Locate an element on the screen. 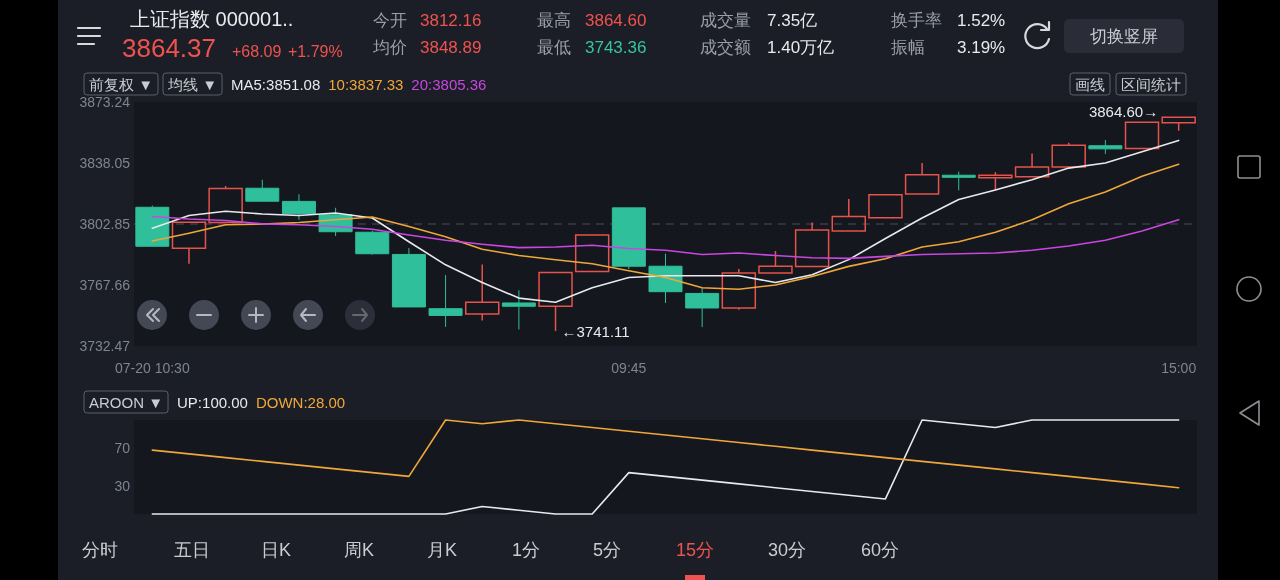 Image resolution: width=1280 pixels, height=580 pixels. text: 3.19% is located at coordinates (981, 47).